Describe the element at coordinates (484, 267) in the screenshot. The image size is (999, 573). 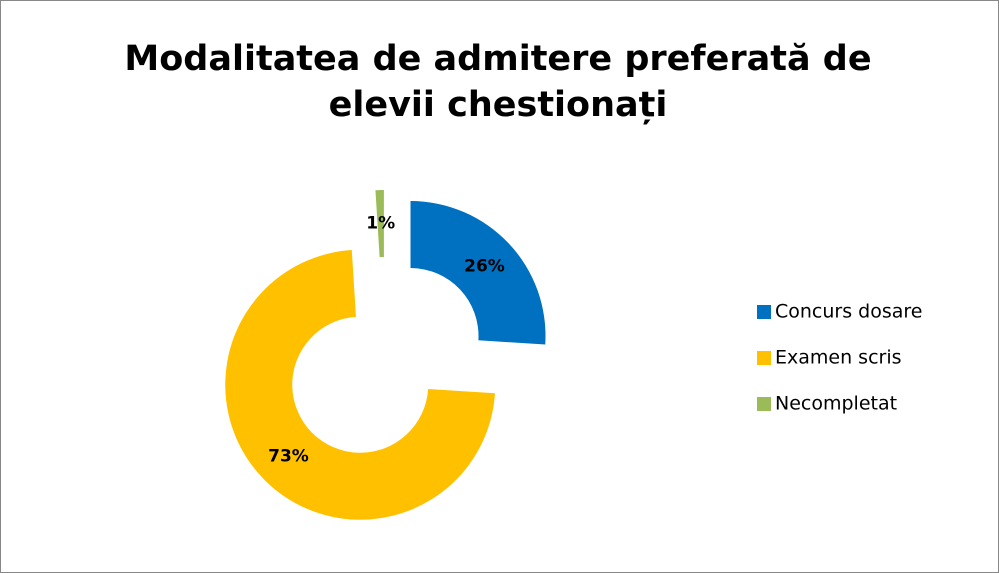
I see `data-label: 26%` at that location.